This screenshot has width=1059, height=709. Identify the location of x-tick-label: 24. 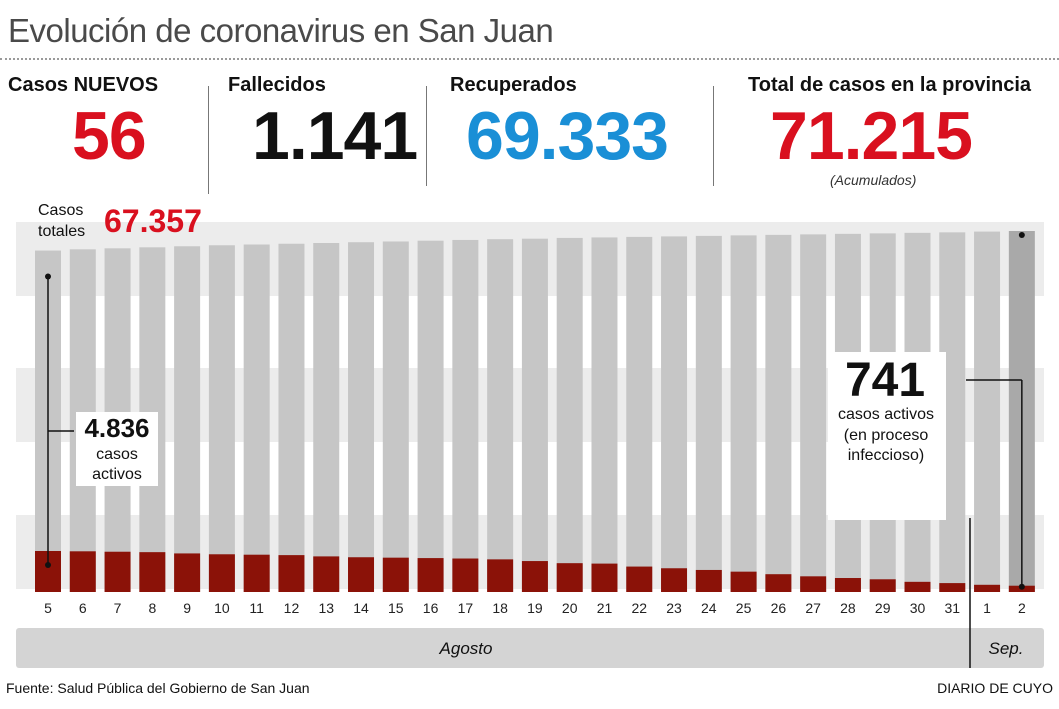
(709, 608).